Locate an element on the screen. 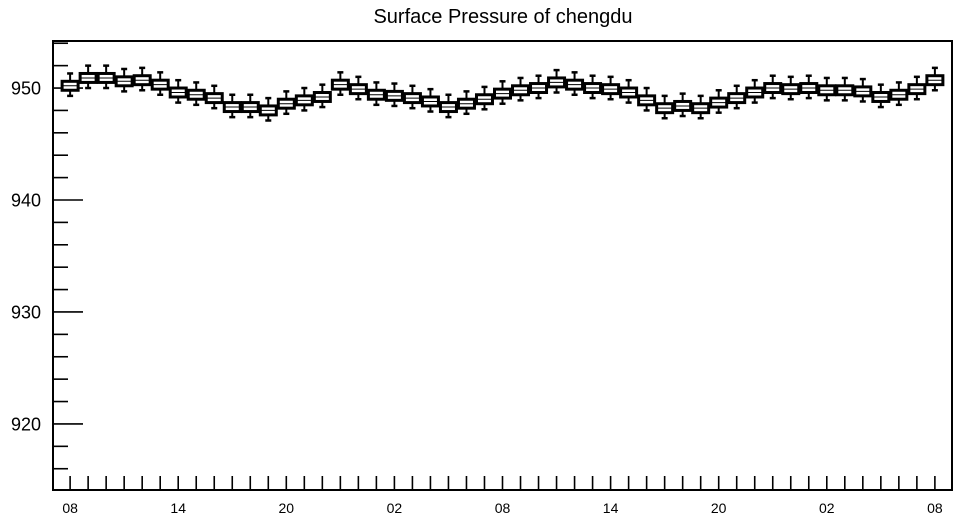  x-axis-ticks is located at coordinates (502, 483).